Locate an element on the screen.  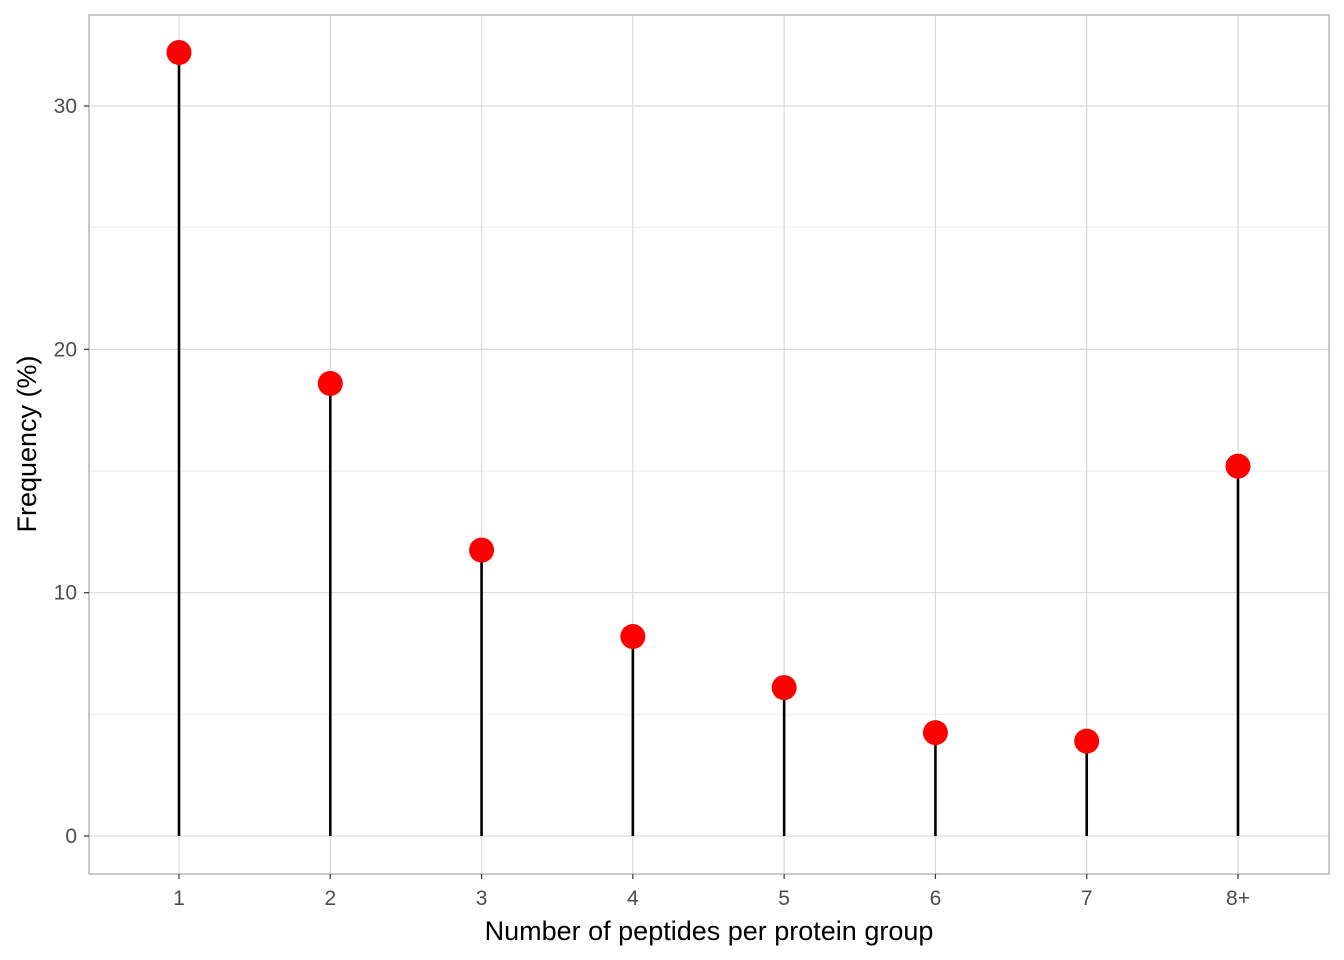
x-tick-label: 6 is located at coordinates (936, 898).